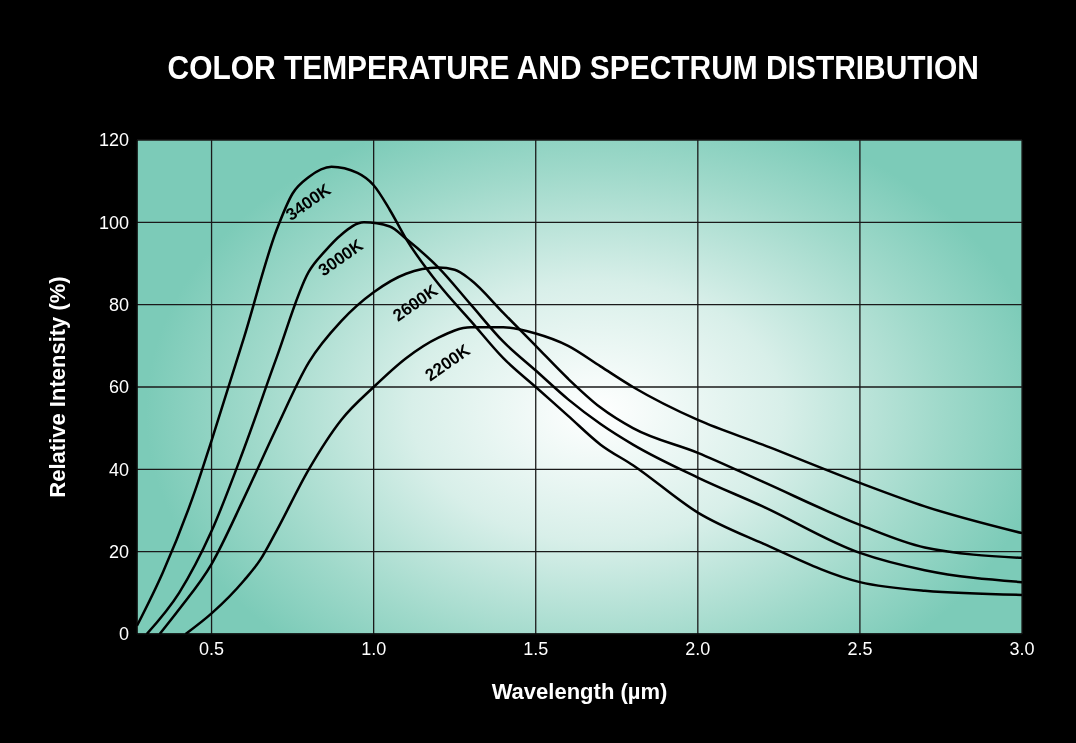 Image resolution: width=1076 pixels, height=743 pixels. What do you see at coordinates (698, 648) in the screenshot?
I see `x-tick-label: 2.0` at bounding box center [698, 648].